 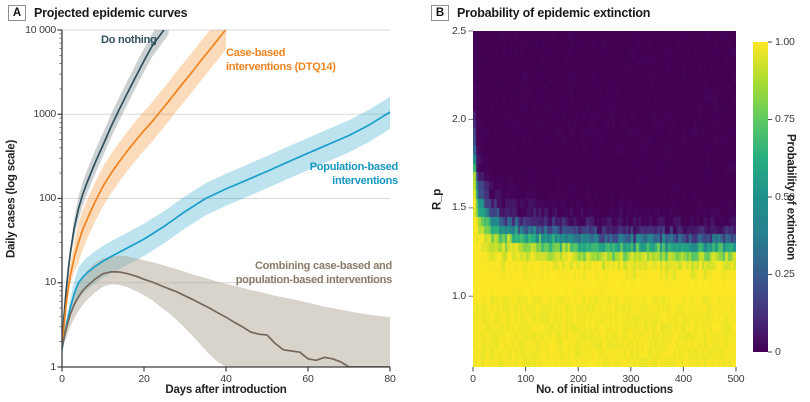 I want to click on panel-b-y-tick-label: 1.0, so click(x=459, y=295).